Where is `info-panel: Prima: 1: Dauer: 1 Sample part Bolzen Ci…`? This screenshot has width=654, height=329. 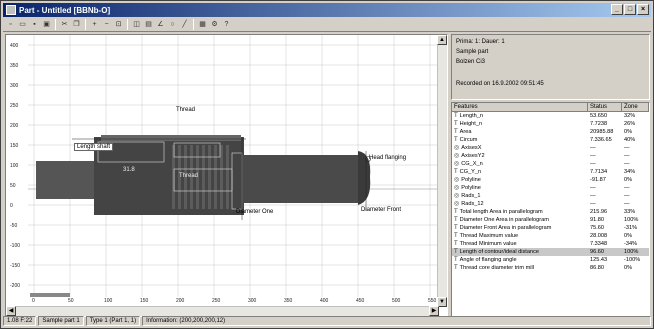
info-panel: Prima: 1: Dauer: 1 Sample part Bolzen Ci… is located at coordinates (550, 67).